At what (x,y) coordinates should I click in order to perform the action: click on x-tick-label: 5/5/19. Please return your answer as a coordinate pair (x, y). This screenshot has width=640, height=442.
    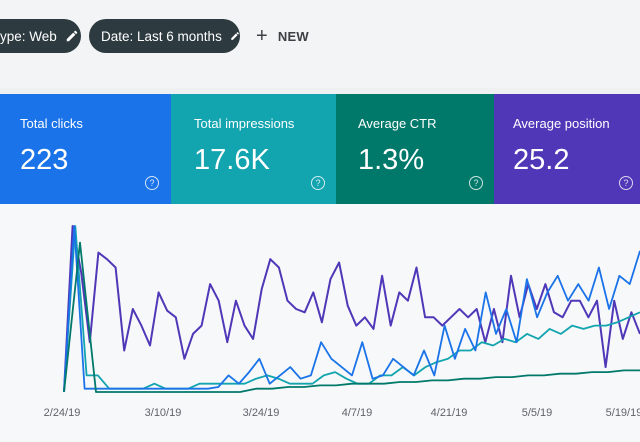
    Looking at the image, I should click on (537, 413).